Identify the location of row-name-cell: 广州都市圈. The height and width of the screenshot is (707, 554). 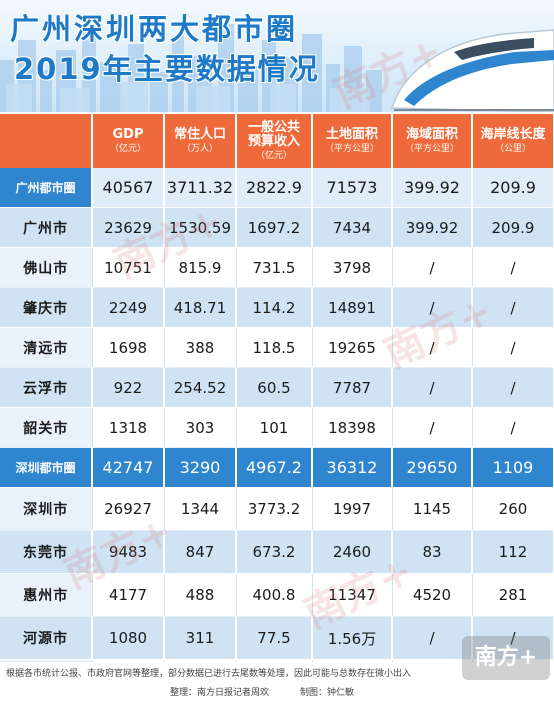
(46, 188).